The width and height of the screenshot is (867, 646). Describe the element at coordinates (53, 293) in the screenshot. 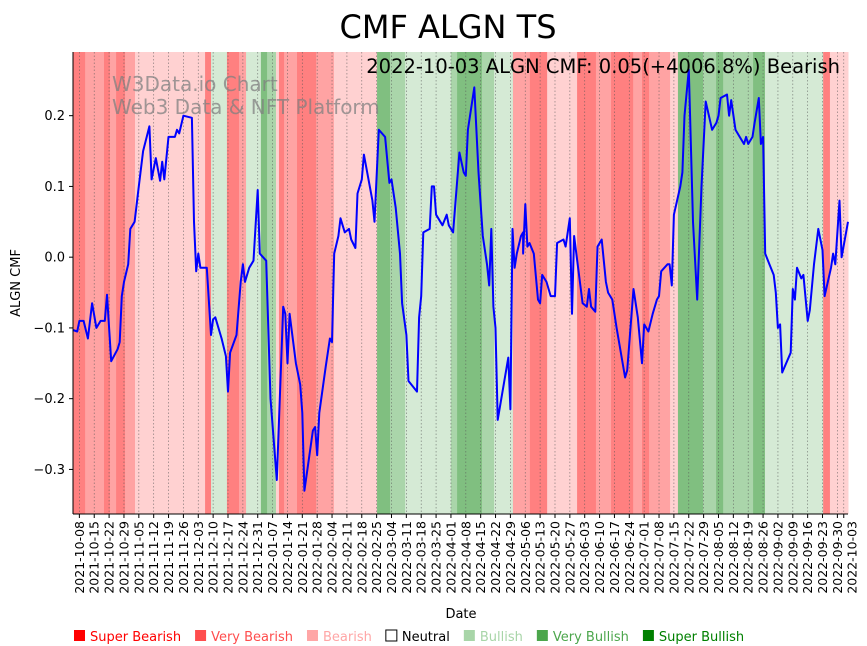

I see `y-ticks: 0.2 0.1 0.0 −0.1 −0.2 −0.3` at that location.